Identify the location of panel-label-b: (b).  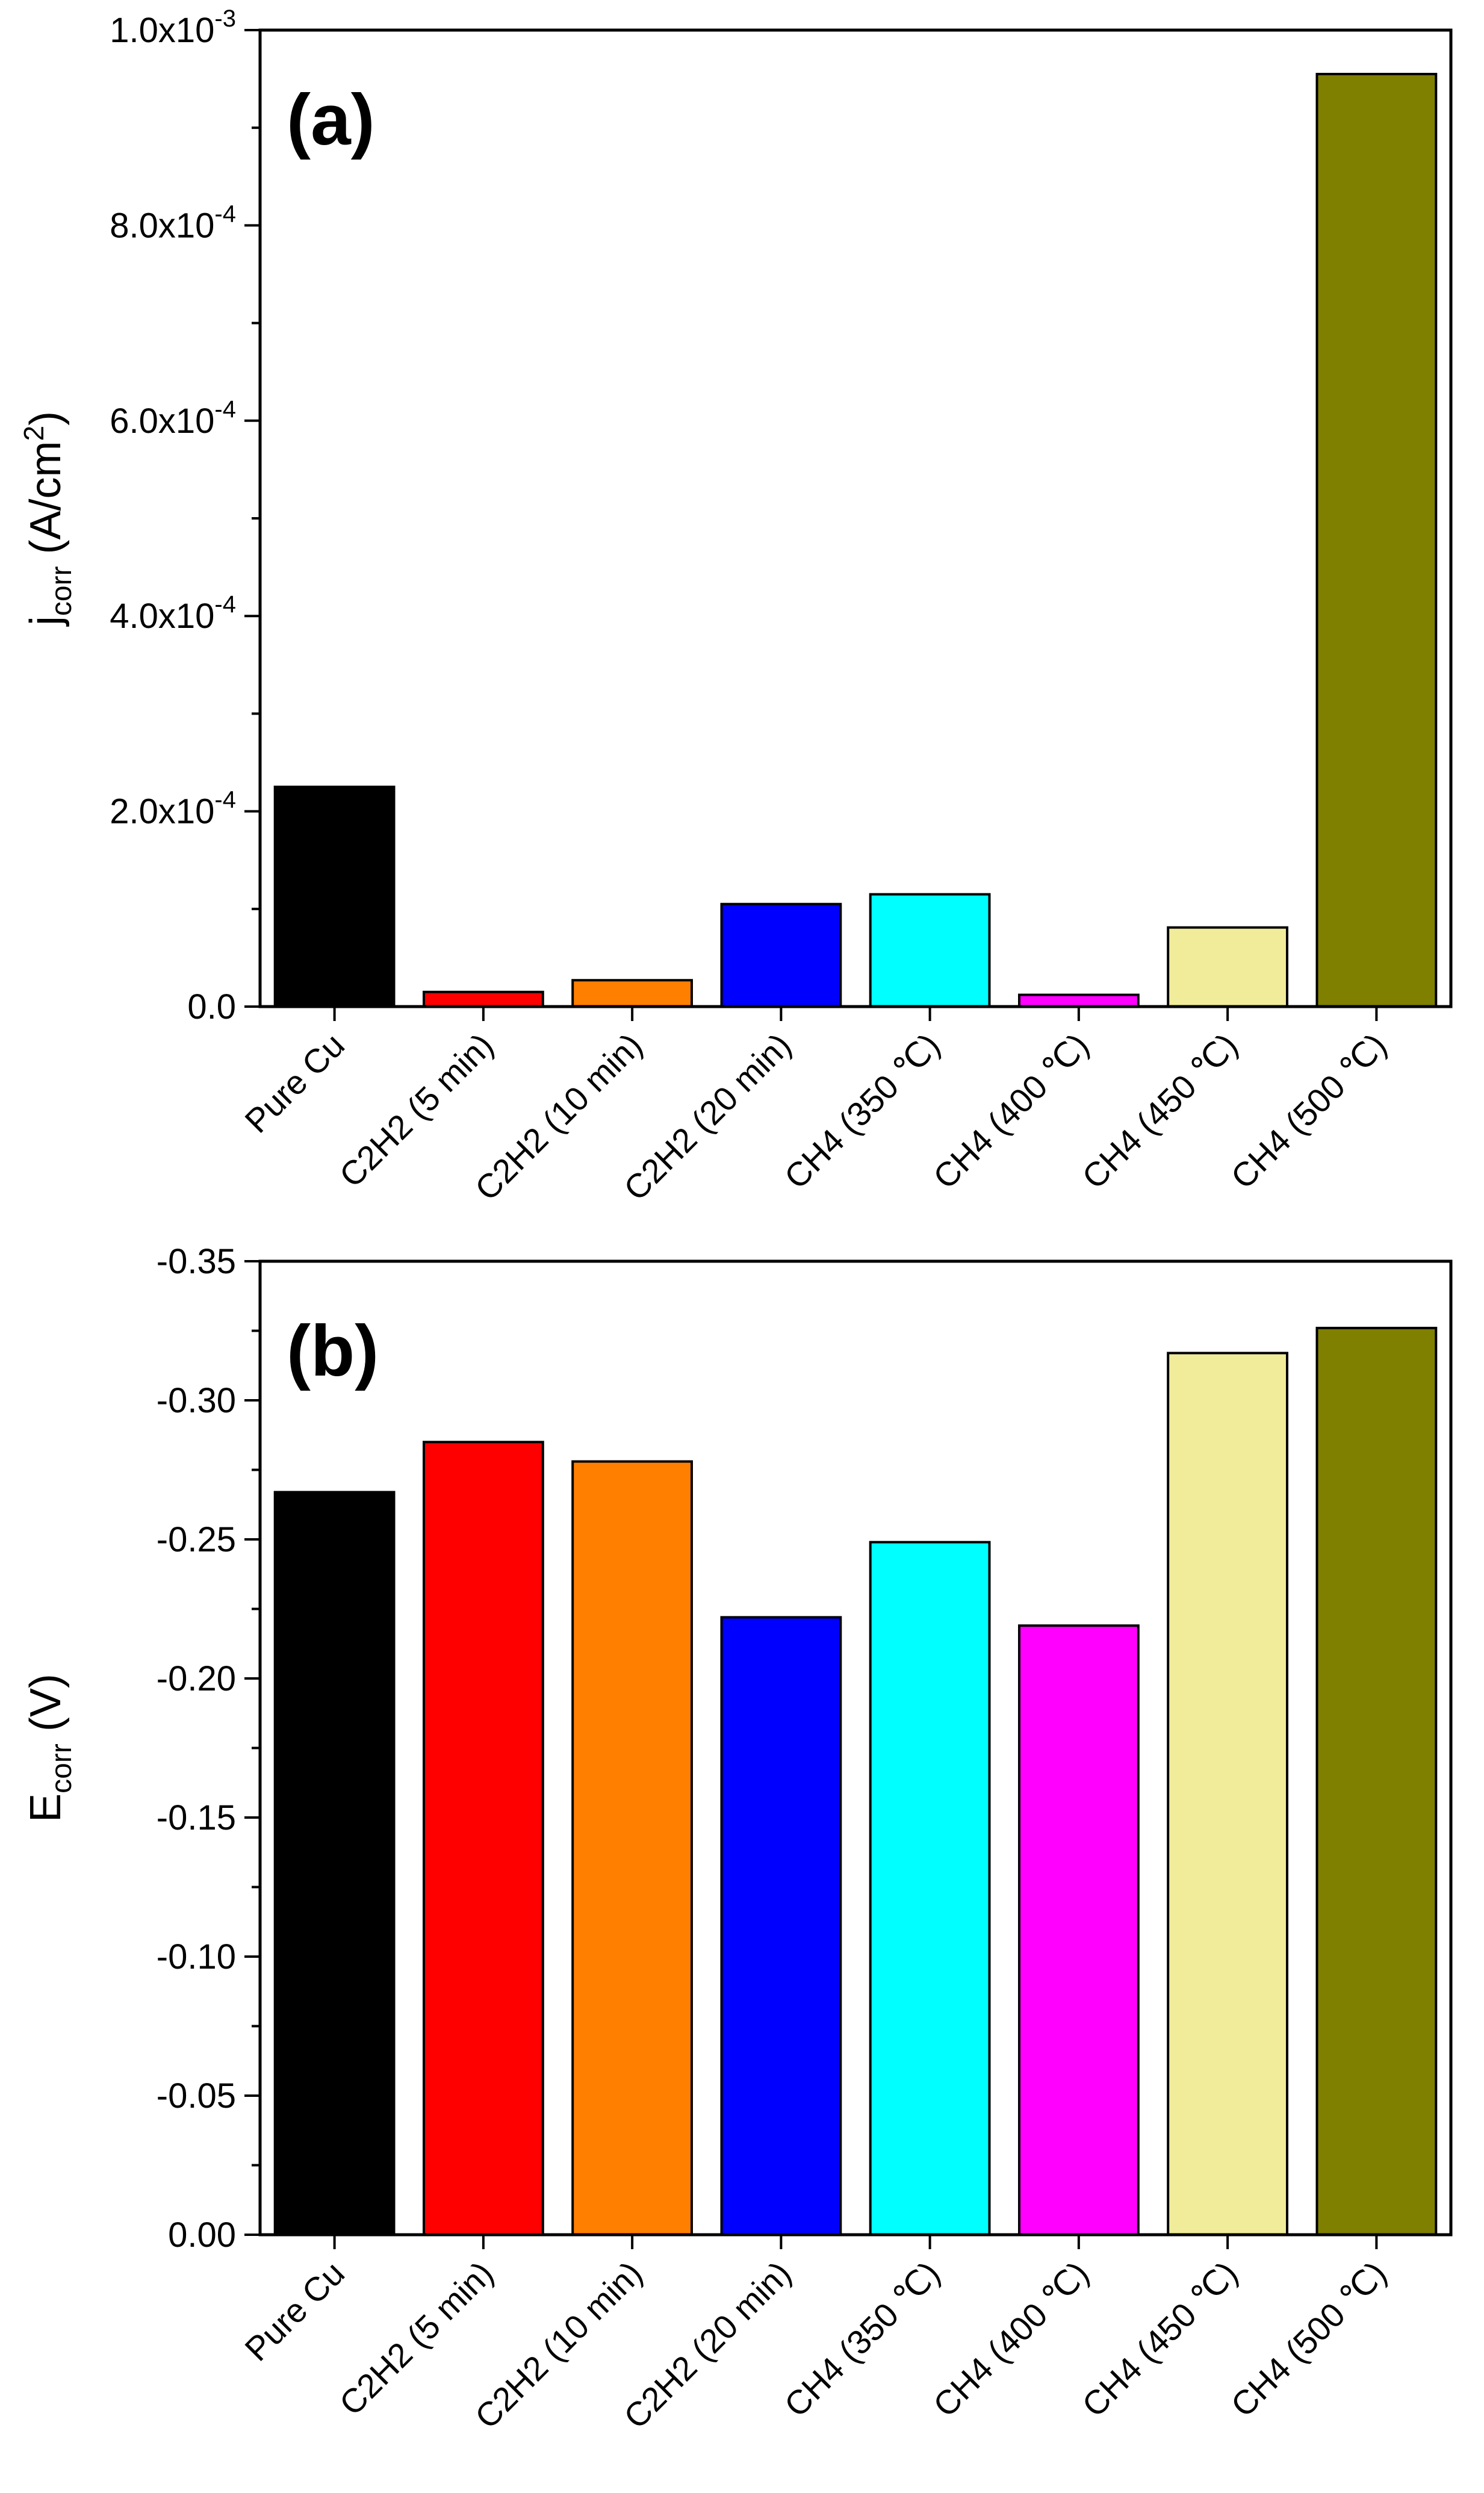
(333, 1351).